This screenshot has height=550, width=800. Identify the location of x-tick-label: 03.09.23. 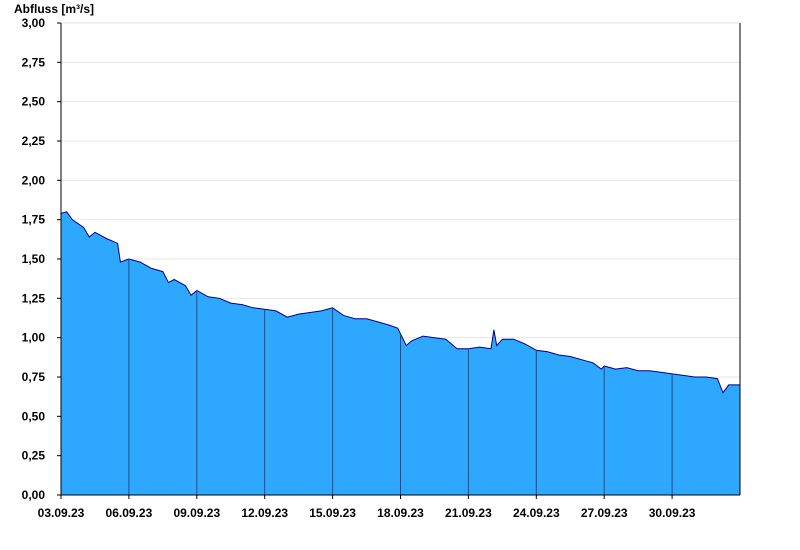
(61, 513).